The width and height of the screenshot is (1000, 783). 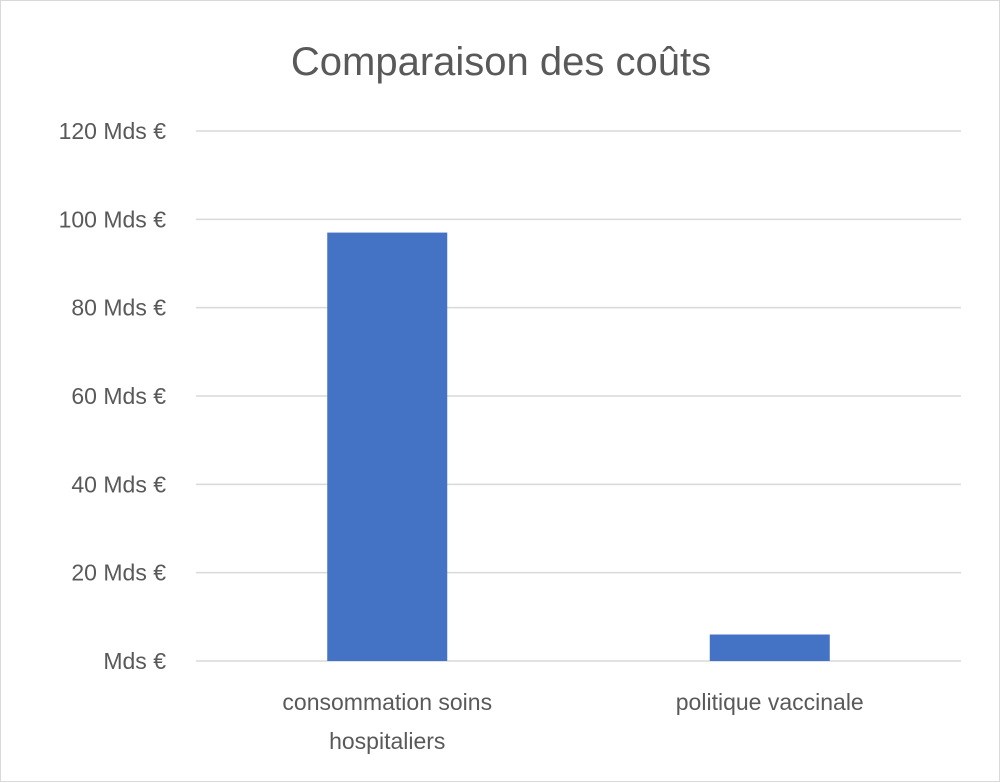 What do you see at coordinates (387, 702) in the screenshot?
I see `x-category-label-line: consommation soins` at bounding box center [387, 702].